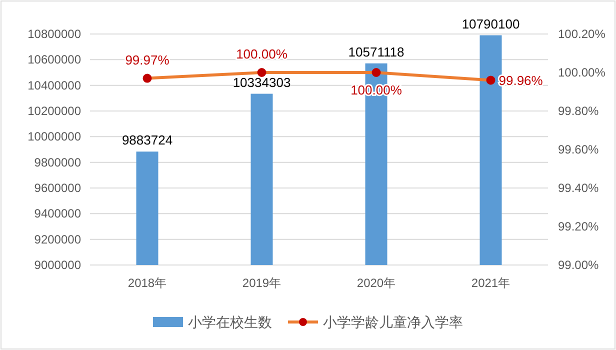  I want to click on y-tick-label: 9400000, so click(58, 213).